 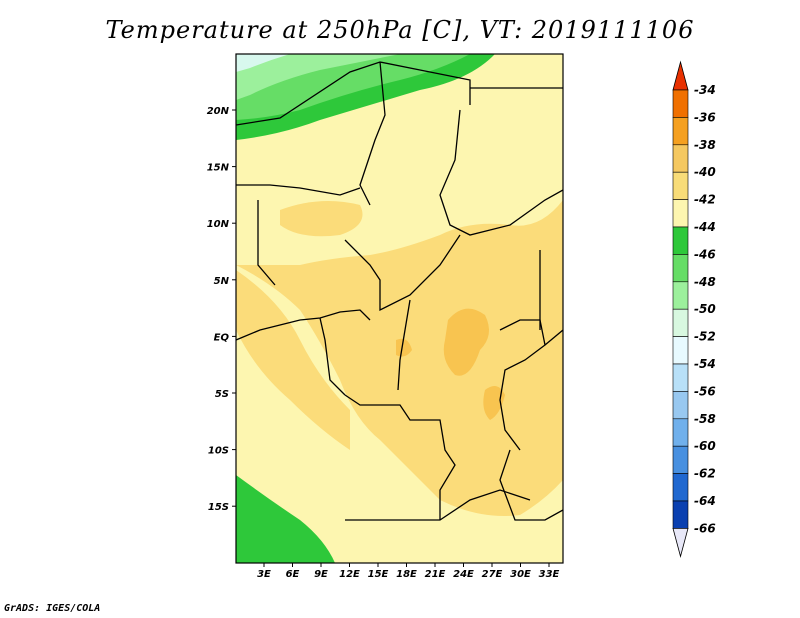 I want to click on lat-label: 15N, so click(x=218, y=168).